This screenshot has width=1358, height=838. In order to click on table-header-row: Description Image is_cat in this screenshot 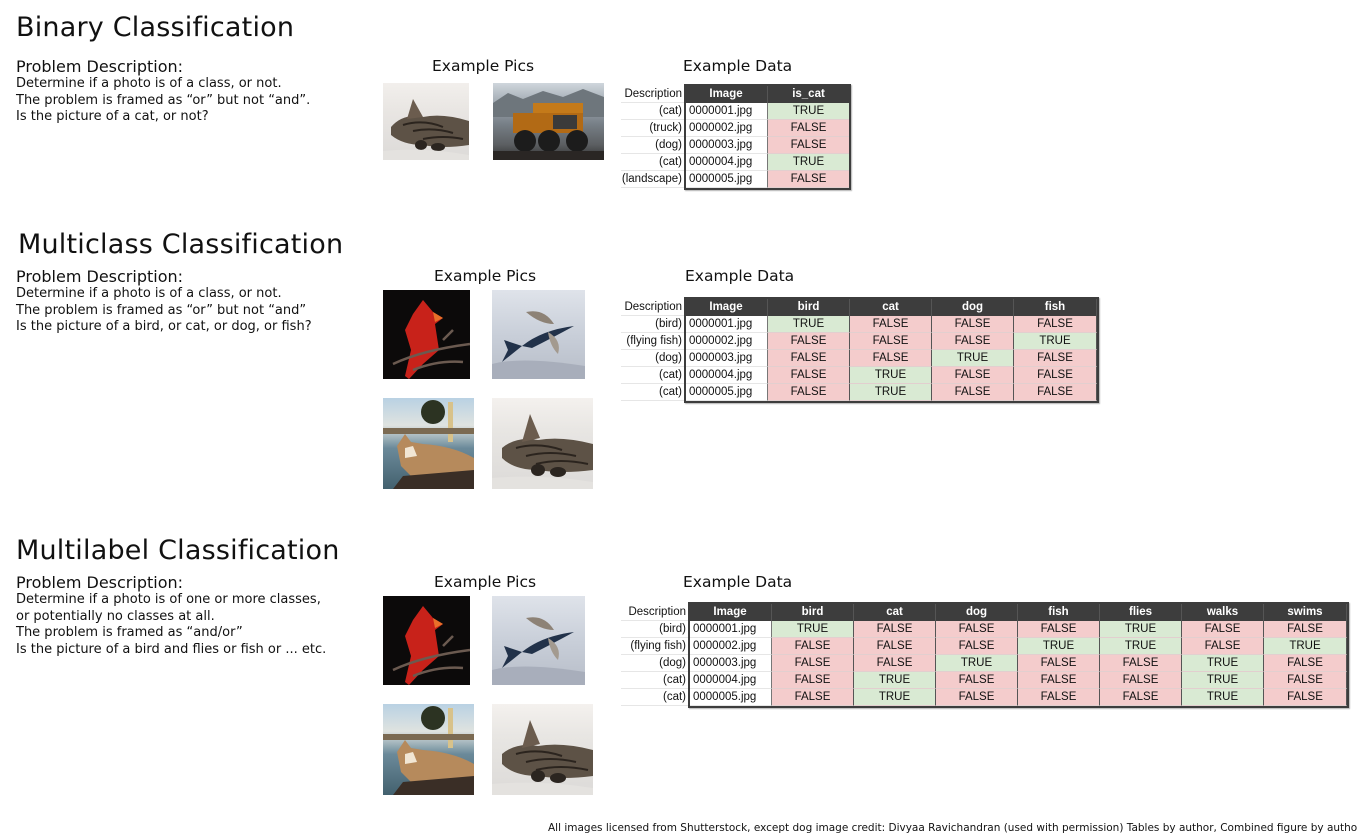, I will do `click(735, 94)`.